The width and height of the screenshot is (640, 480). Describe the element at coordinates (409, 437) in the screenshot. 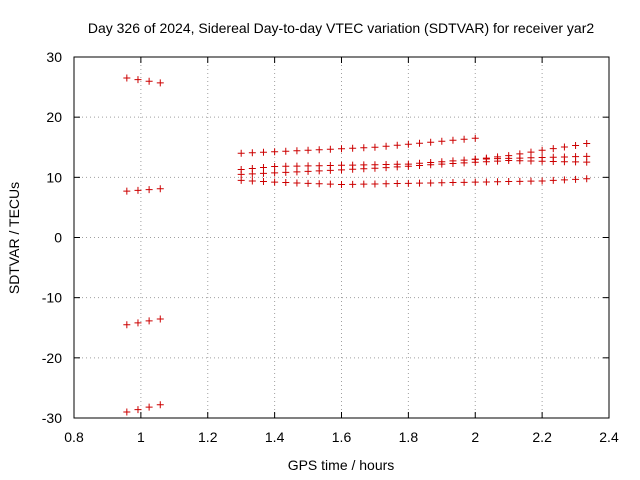

I see `x-tick-label: 1.8` at that location.